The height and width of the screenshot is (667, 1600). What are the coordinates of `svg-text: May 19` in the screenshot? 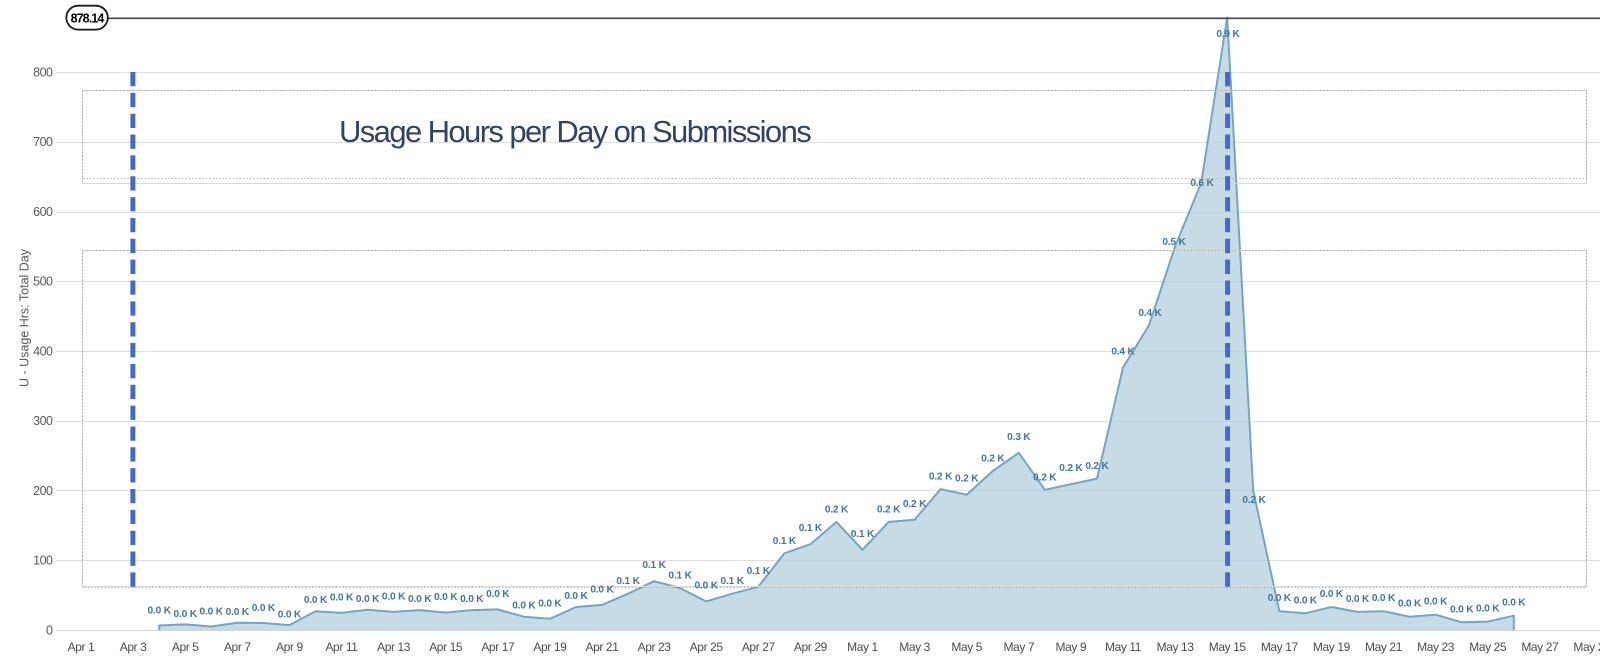 It's located at (1332, 647).